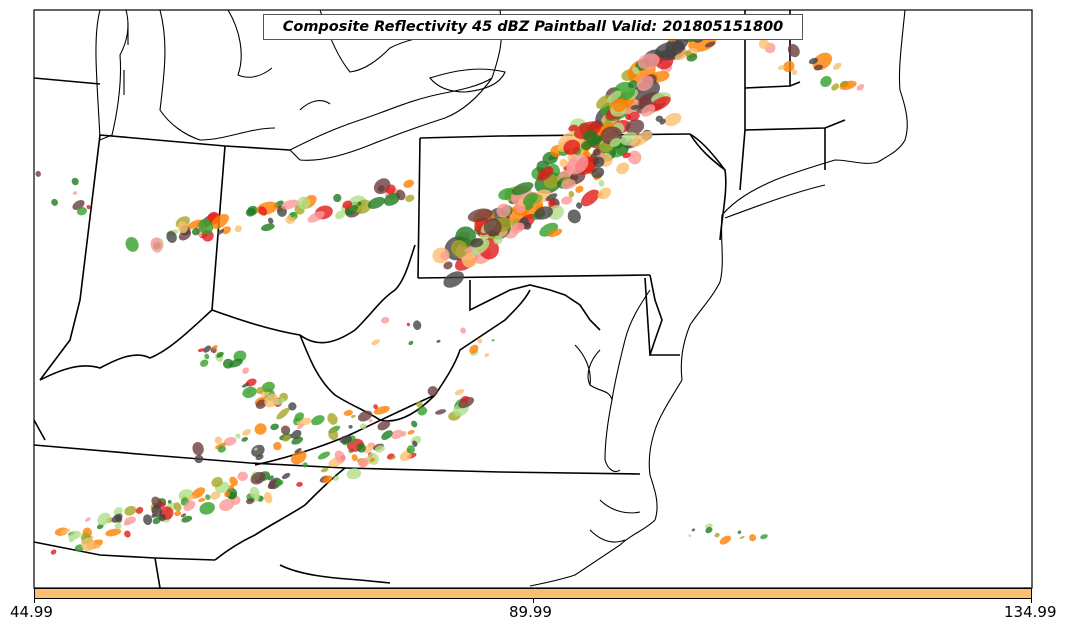 The width and height of the screenshot is (1070, 633). Describe the element at coordinates (467, 80) in the screenshot. I see `lake-ontario-outline` at that location.